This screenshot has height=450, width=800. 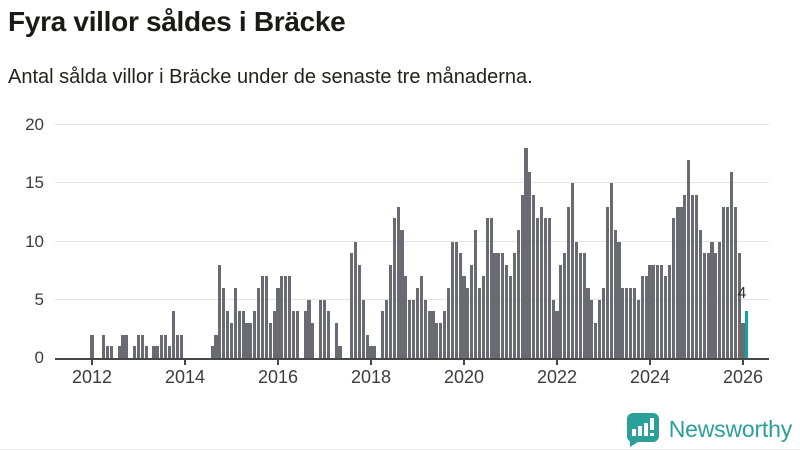 What do you see at coordinates (464, 362) in the screenshot?
I see `x-axis-tick-2020` at bounding box center [464, 362].